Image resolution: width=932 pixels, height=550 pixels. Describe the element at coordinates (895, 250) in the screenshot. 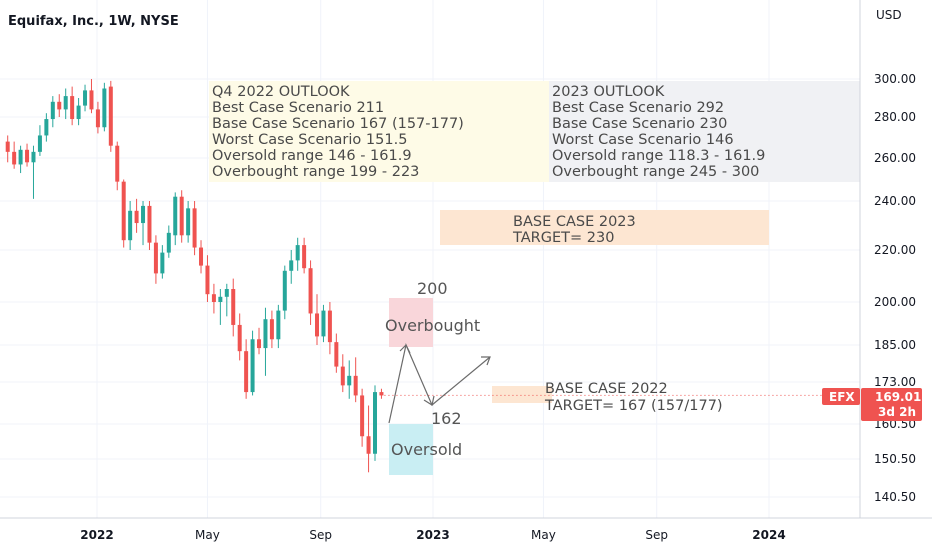

I see `price-tick-label: 220.00` at that location.